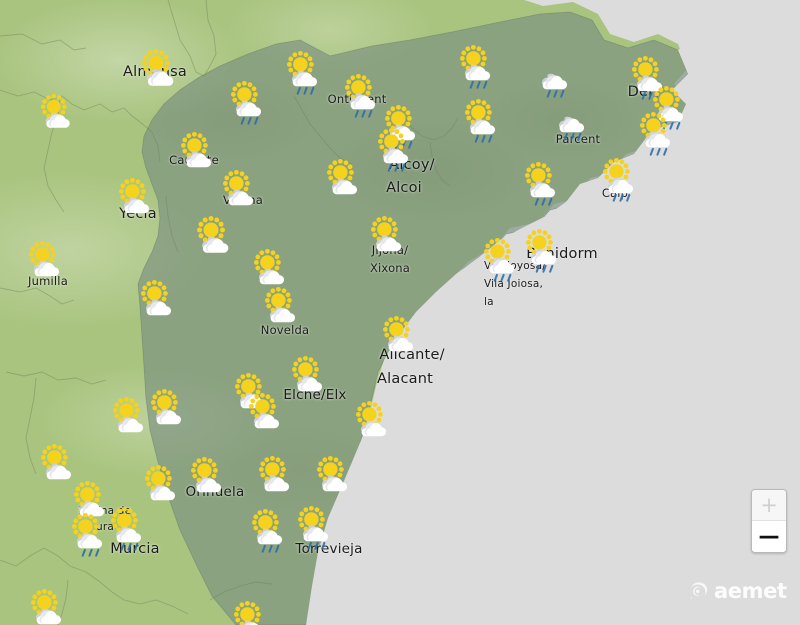 This screenshot has height=625, width=800. What do you see at coordinates (405, 379) in the screenshot?
I see `place-label: Alacant` at bounding box center [405, 379].